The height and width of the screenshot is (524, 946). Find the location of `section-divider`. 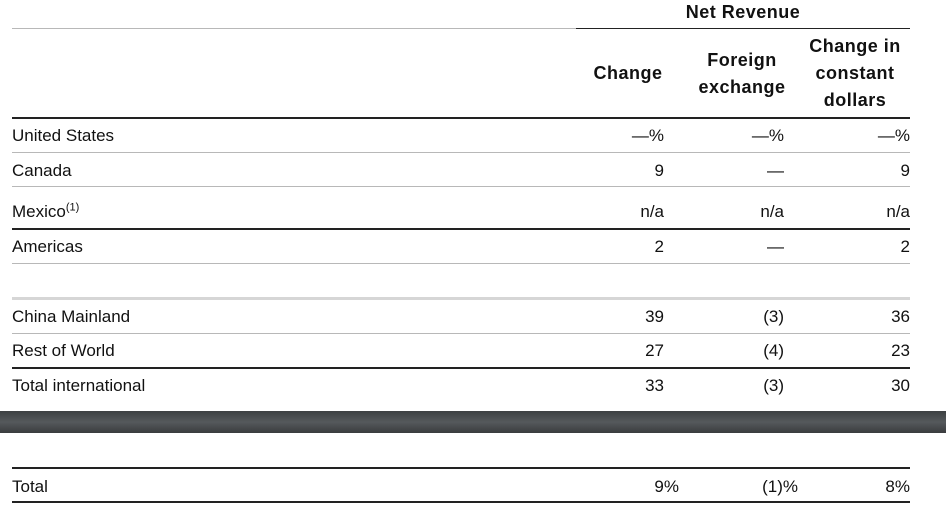

section-divider is located at coordinates (461, 298).